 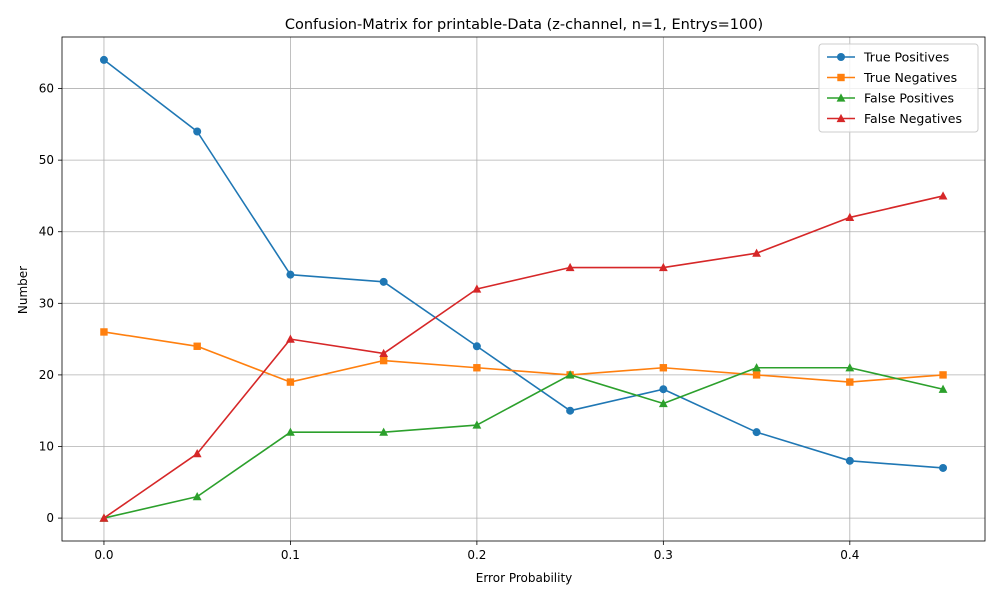 What do you see at coordinates (50, 518) in the screenshot?
I see `y-tick-label: 0` at bounding box center [50, 518].